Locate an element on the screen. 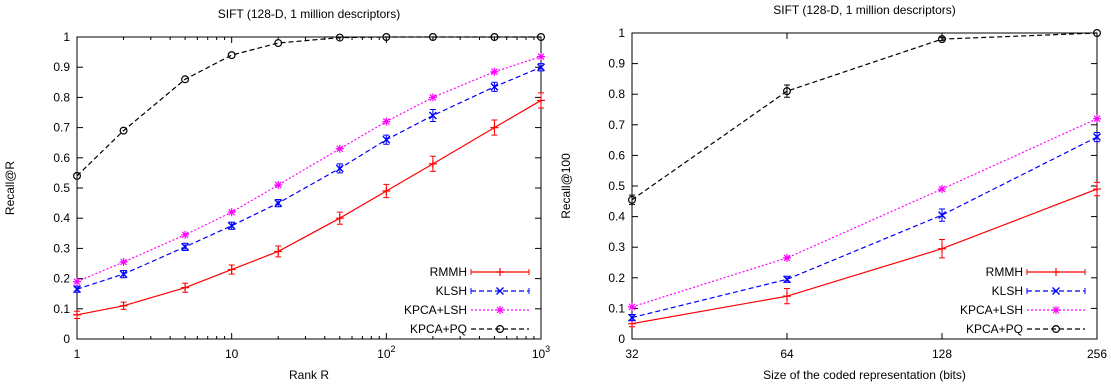 The width and height of the screenshot is (1111, 385). y-tick-label: 0.6 is located at coordinates (61, 158).